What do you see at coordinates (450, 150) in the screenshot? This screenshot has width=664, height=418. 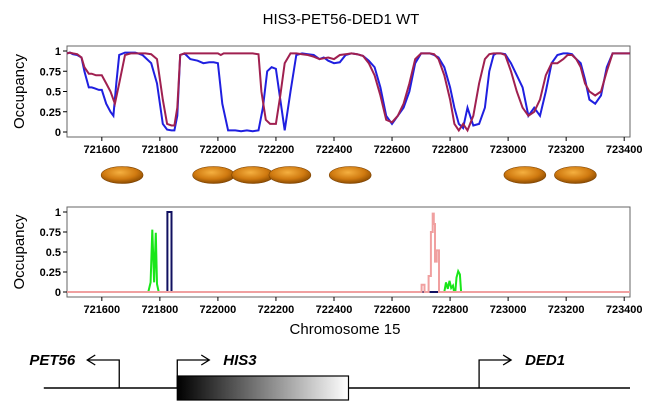 I see `top-xtick-label: 722800` at bounding box center [450, 150].